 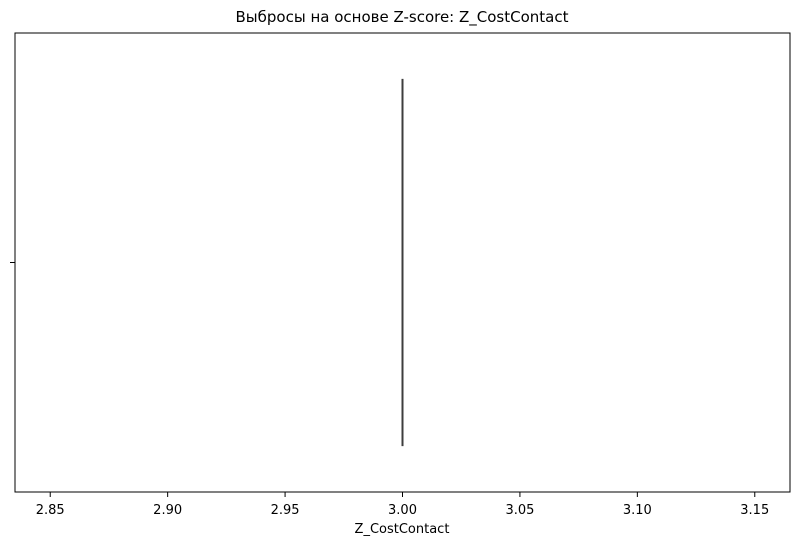 What do you see at coordinates (167, 510) in the screenshot?
I see `x-tick-label: 2.90` at bounding box center [167, 510].